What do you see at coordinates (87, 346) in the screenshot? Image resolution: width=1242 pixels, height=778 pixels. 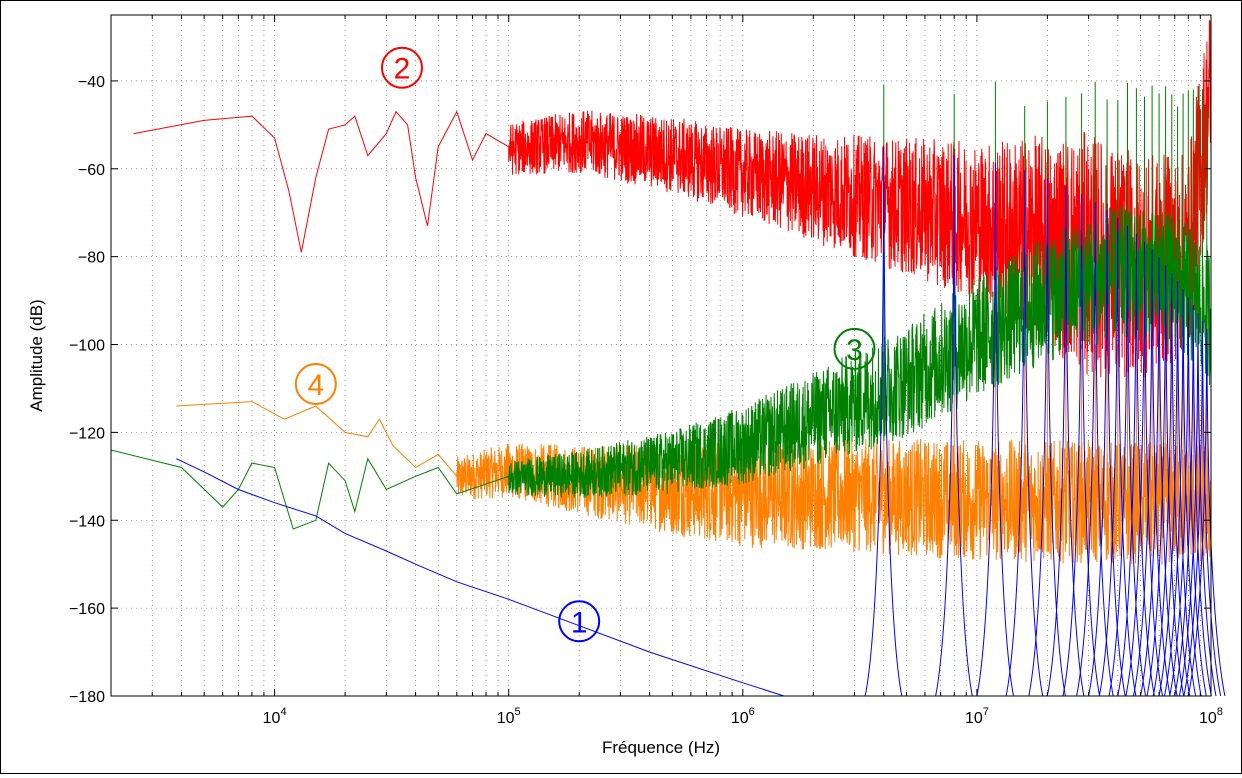 I see `y-tick-label: −100` at bounding box center [87, 346].